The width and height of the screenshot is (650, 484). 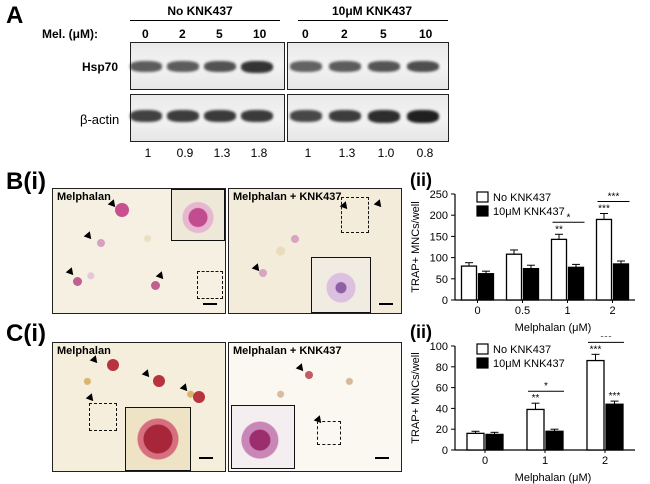 I want to click on dose-label-lane-7: 10, so click(x=426, y=34).